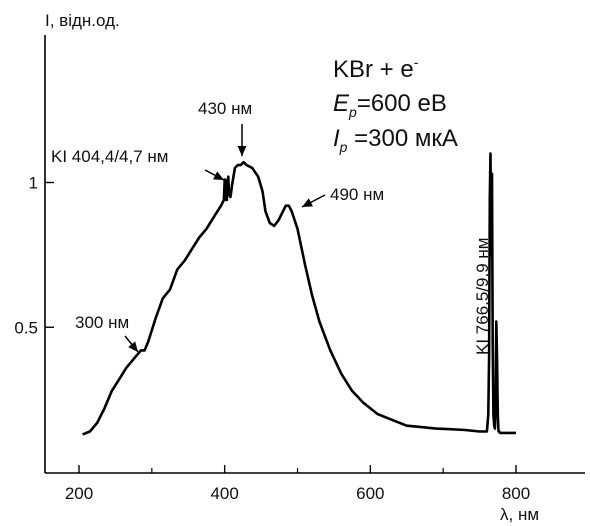 The image size is (590, 526). I want to click on x-tick-label: 800, so click(516, 493).